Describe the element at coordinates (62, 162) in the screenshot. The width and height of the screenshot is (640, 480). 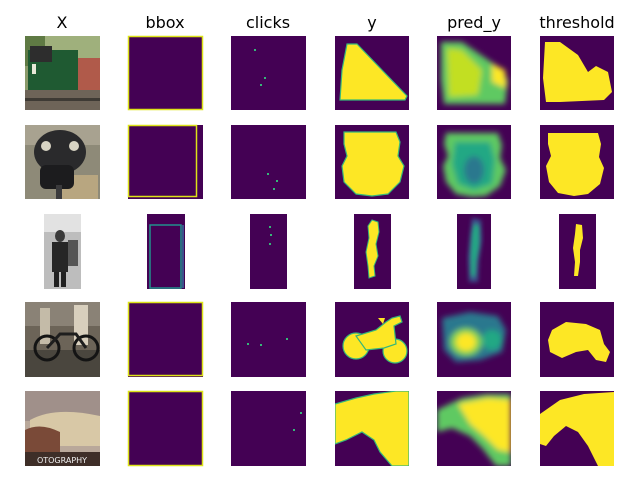
I see `row-1-image` at that location.